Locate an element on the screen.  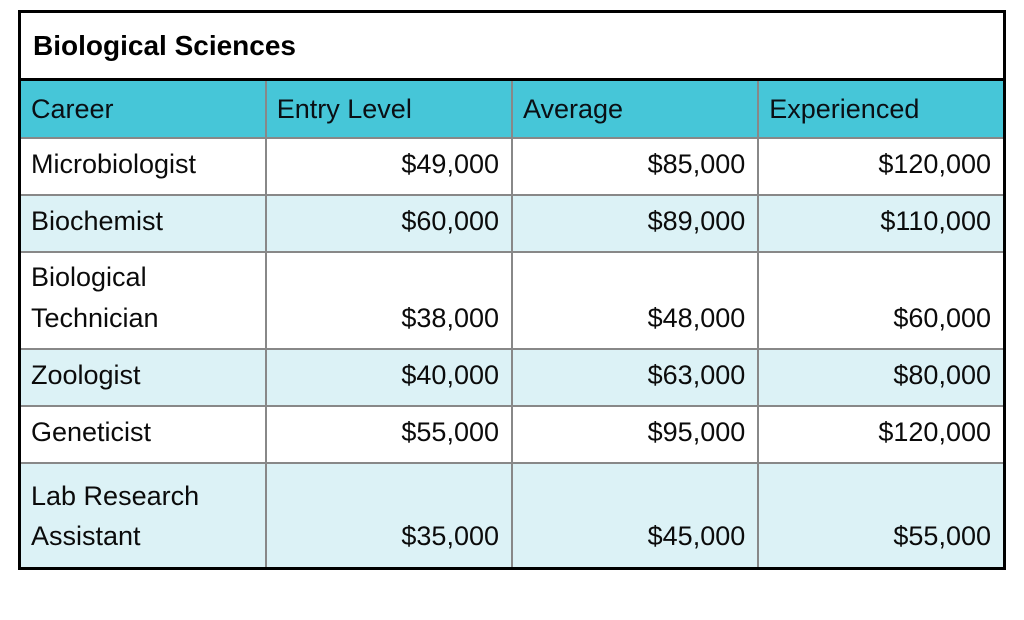
average-cell: $89,000 is located at coordinates (635, 223).